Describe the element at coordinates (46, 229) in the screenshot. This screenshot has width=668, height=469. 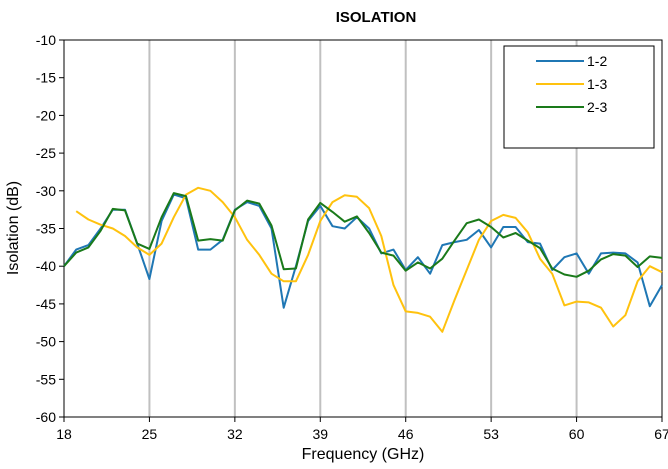
I see `y-tick-label: -35` at that location.